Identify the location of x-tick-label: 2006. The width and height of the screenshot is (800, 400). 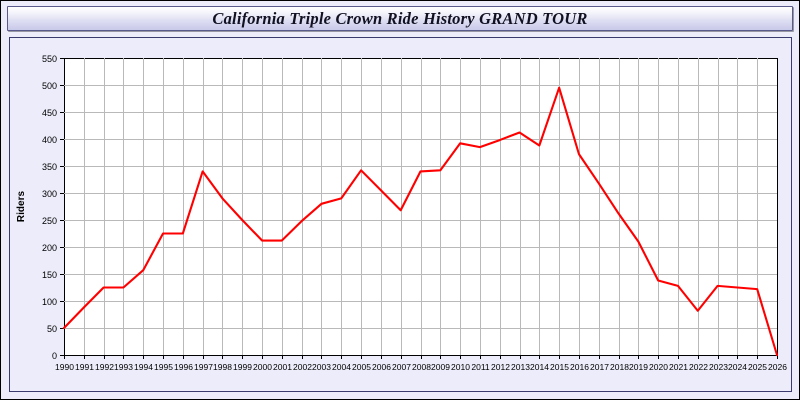
(381, 367).